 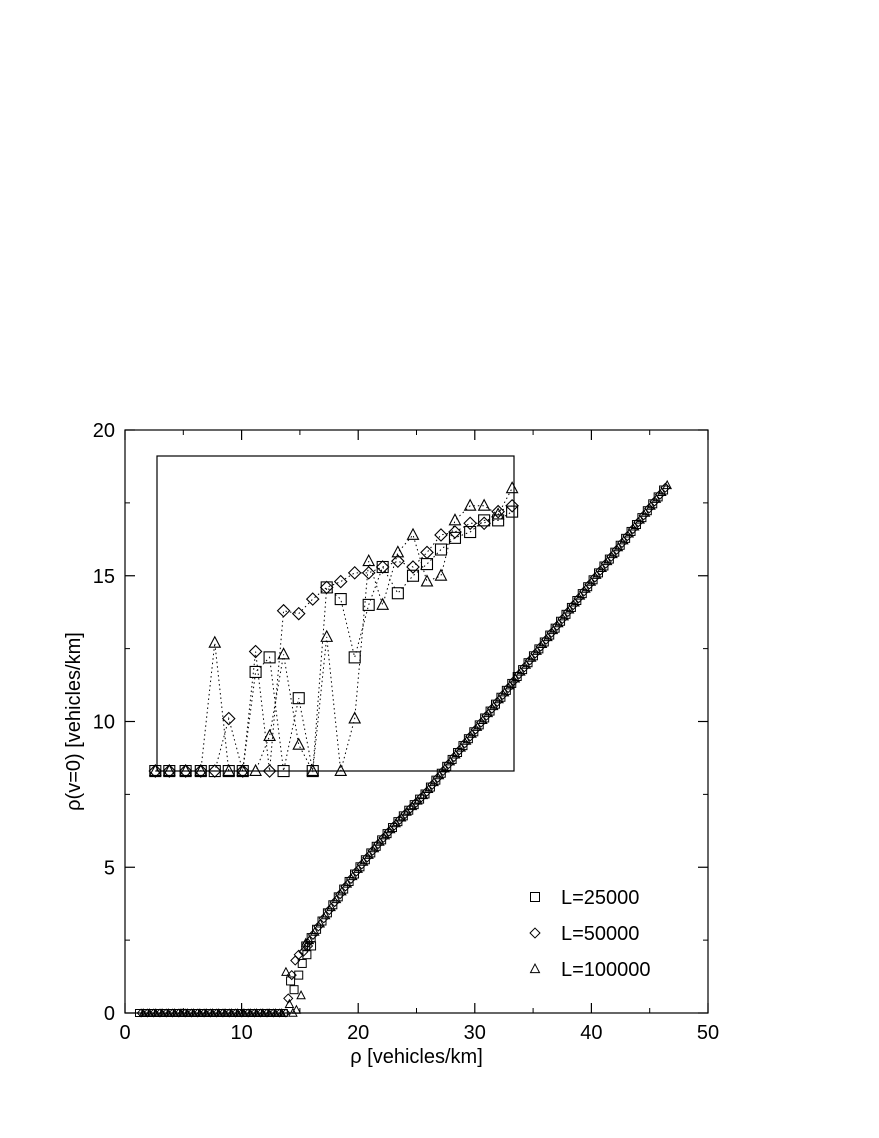 I want to click on x-tick-label: 40, so click(x=591, y=1033).